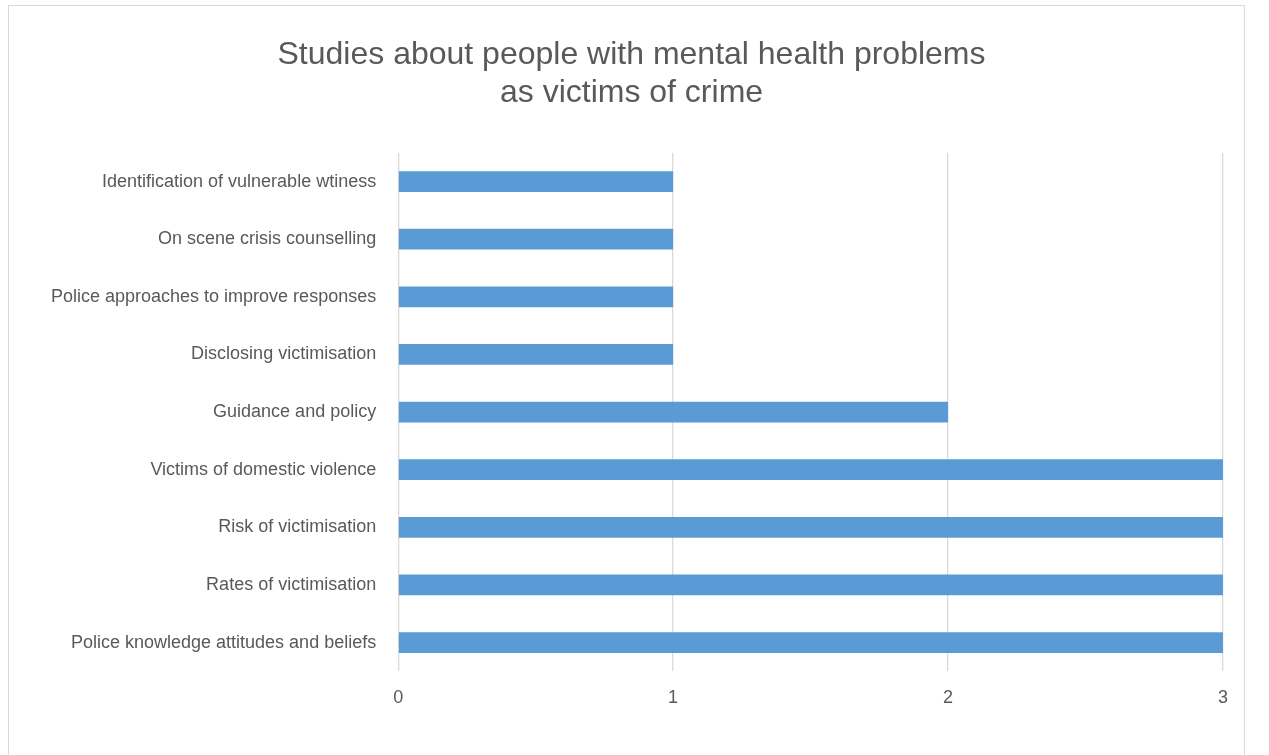  Describe the element at coordinates (631, 72) in the screenshot. I see `chart-title: Studies about people with mental health problems as victims of crime` at that location.